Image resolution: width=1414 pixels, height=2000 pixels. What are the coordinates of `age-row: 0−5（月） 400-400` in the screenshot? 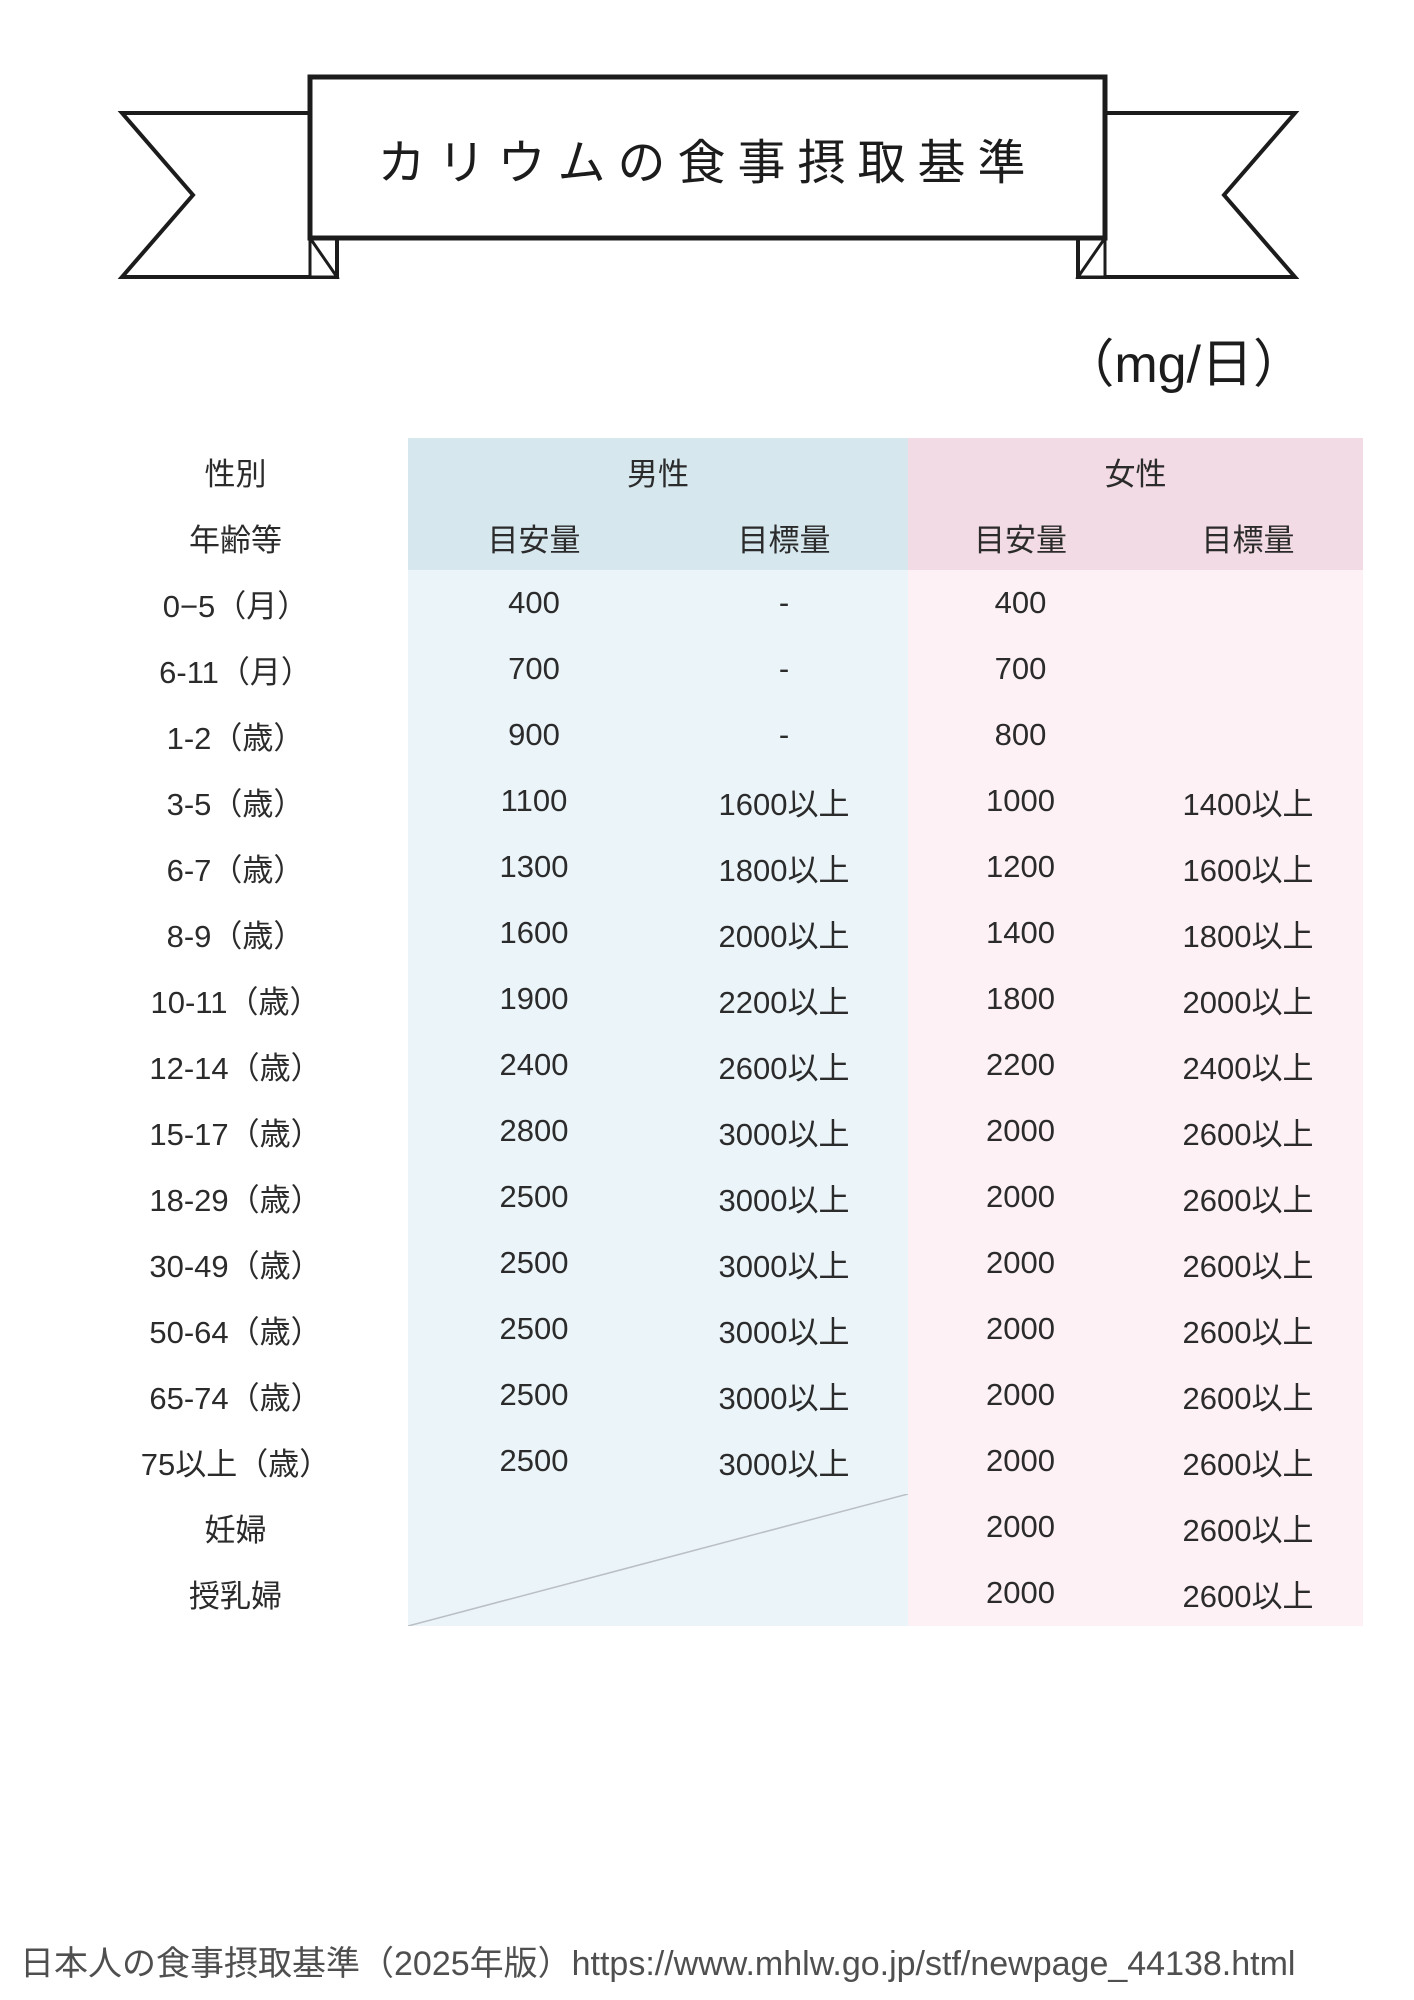 It's located at (713, 603).